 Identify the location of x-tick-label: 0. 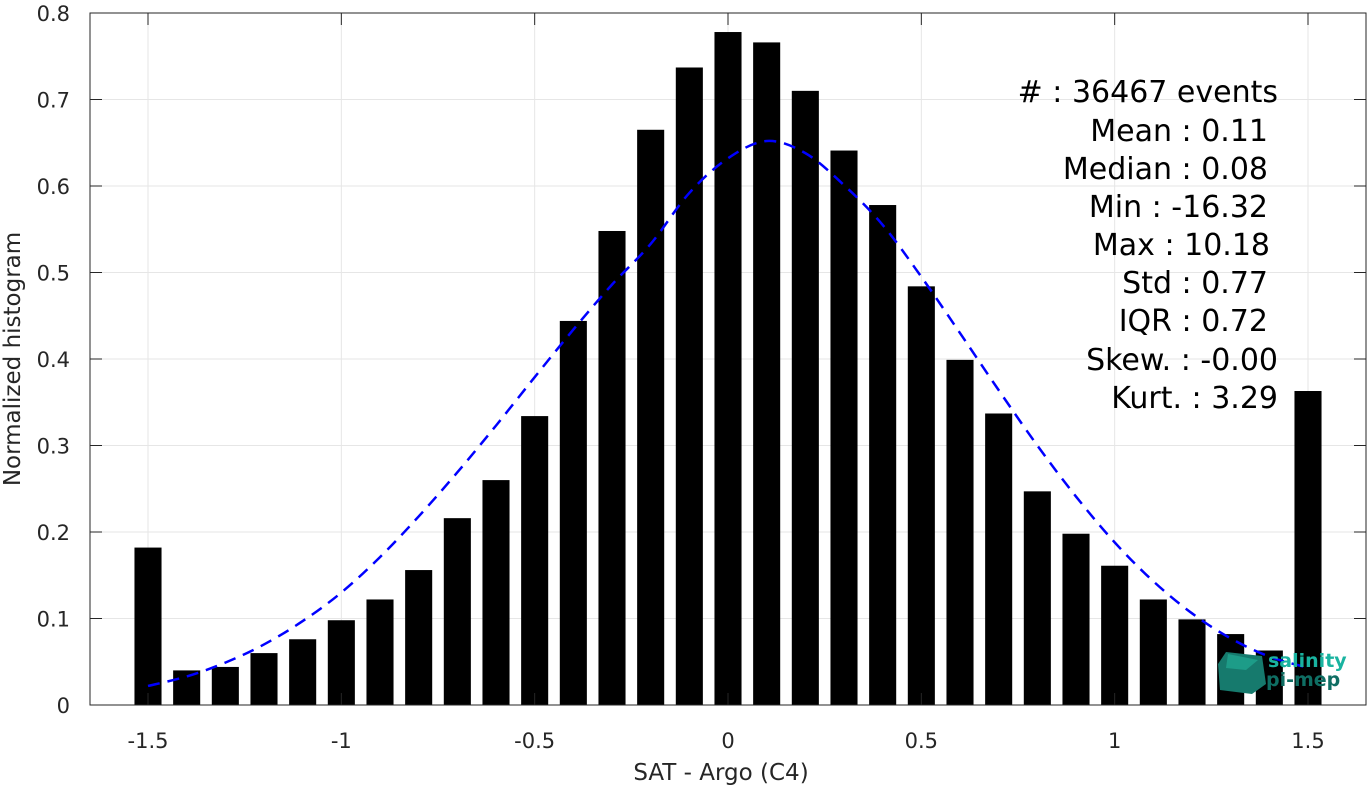
(727, 741).